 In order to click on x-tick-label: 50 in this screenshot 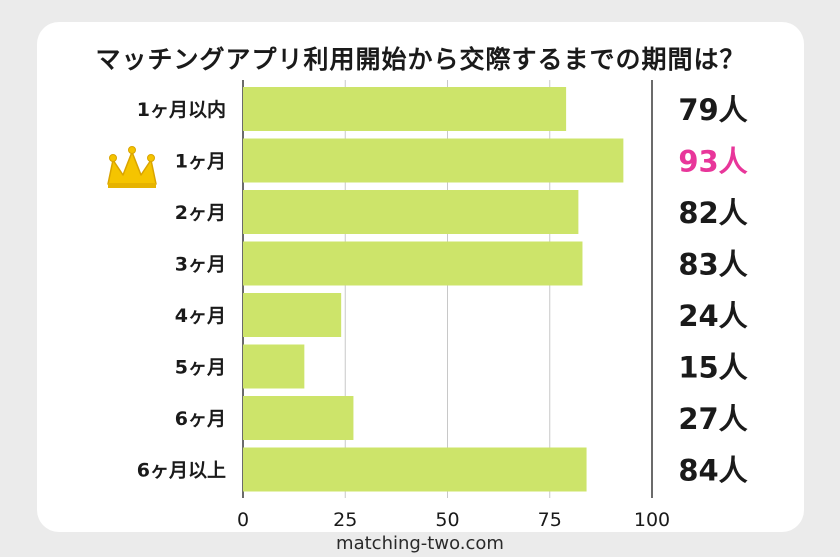, I will do `click(447, 520)`.